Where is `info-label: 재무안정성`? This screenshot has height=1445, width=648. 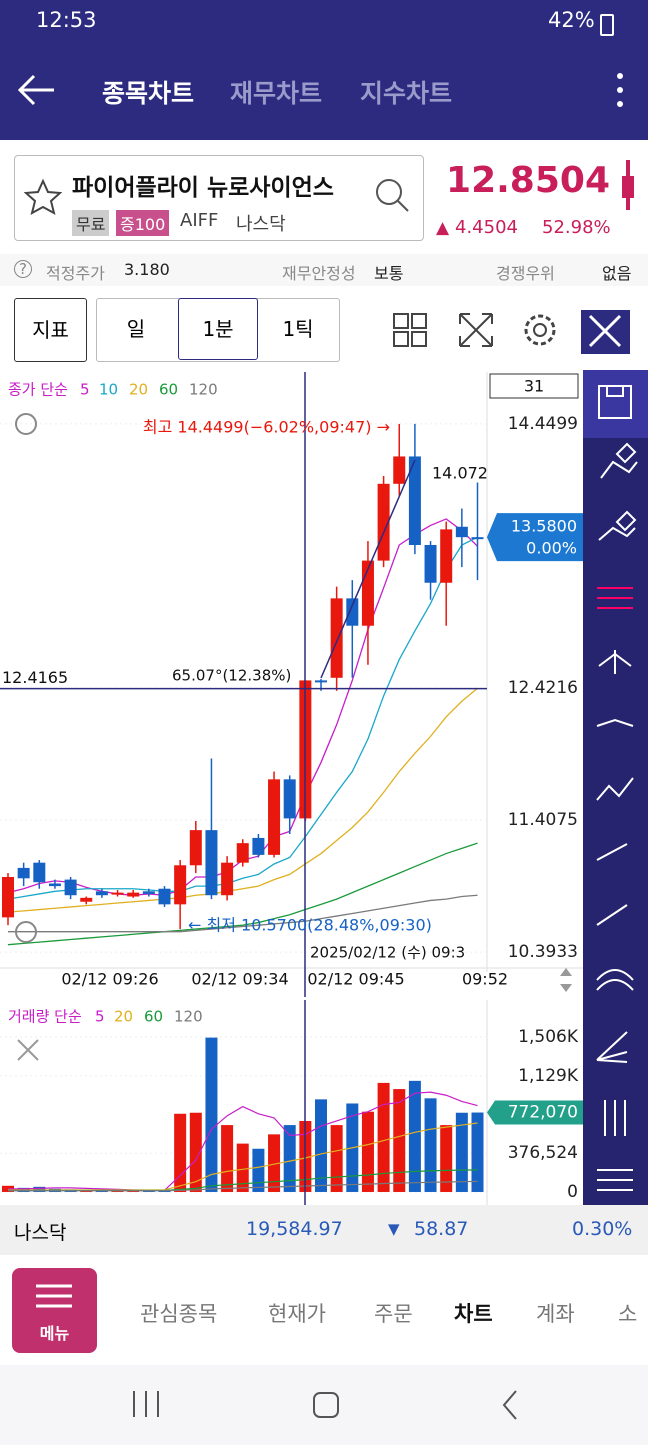 info-label: 재무안정성 is located at coordinates (319, 273).